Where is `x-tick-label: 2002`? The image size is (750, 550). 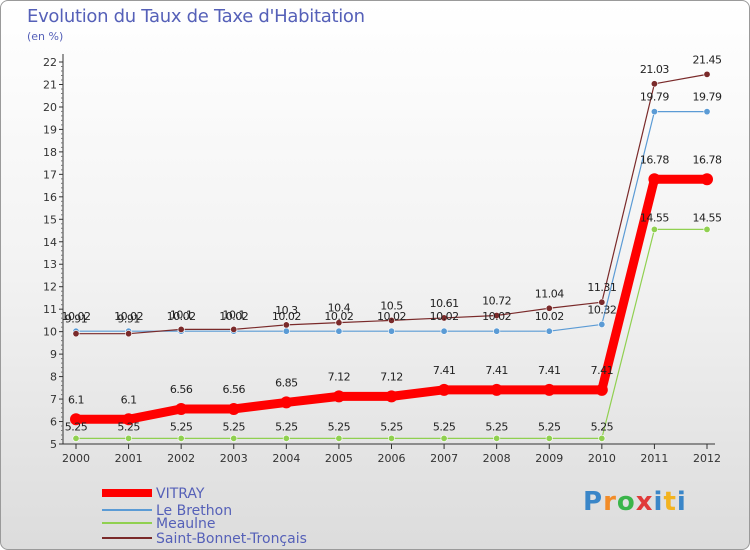
x-tick-label: 2002 is located at coordinates (181, 458).